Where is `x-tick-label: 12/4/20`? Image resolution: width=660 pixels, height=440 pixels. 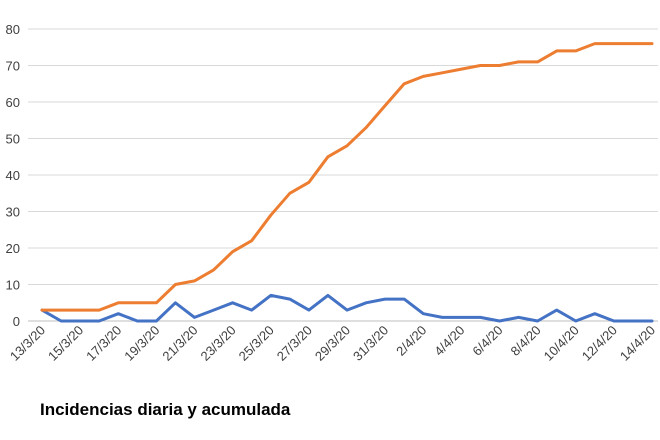
x-tick-label: 12/4/20 is located at coordinates (599, 343).